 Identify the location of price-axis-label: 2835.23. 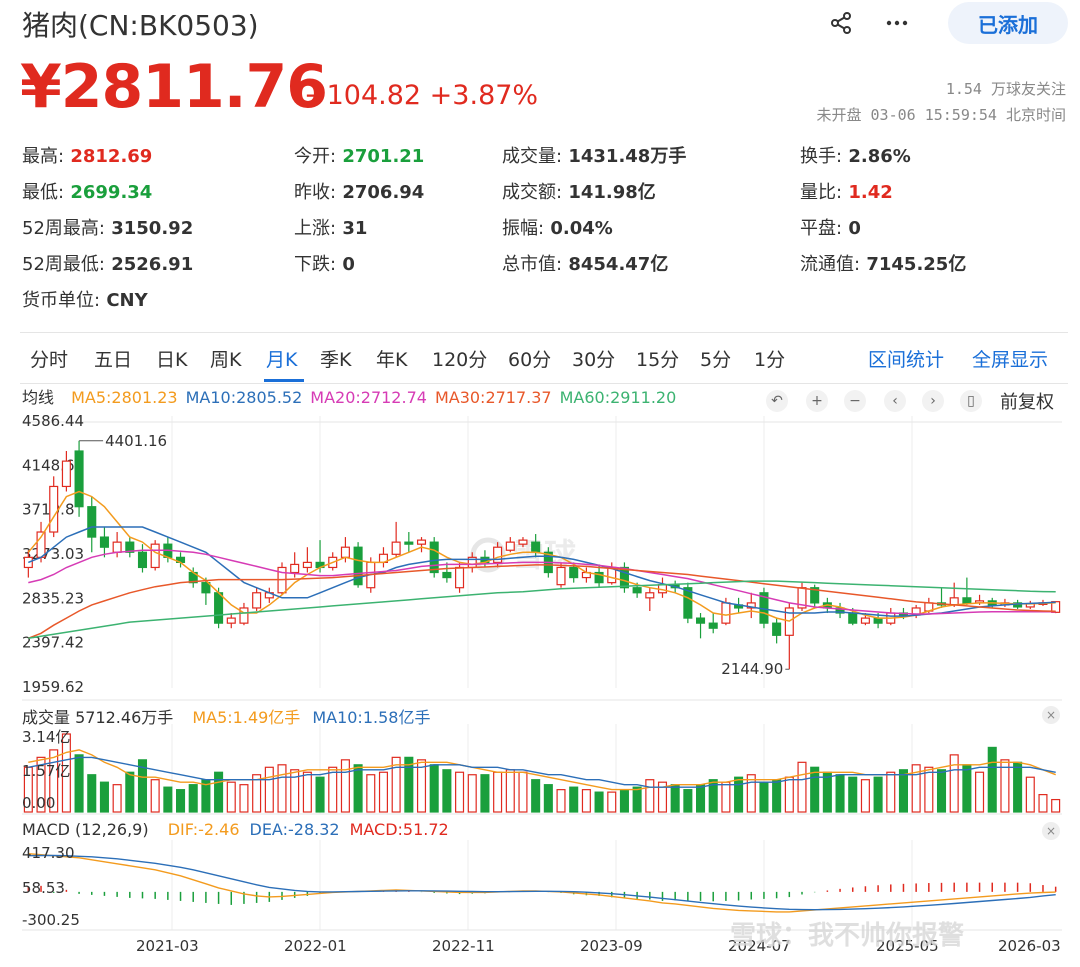
(53, 598).